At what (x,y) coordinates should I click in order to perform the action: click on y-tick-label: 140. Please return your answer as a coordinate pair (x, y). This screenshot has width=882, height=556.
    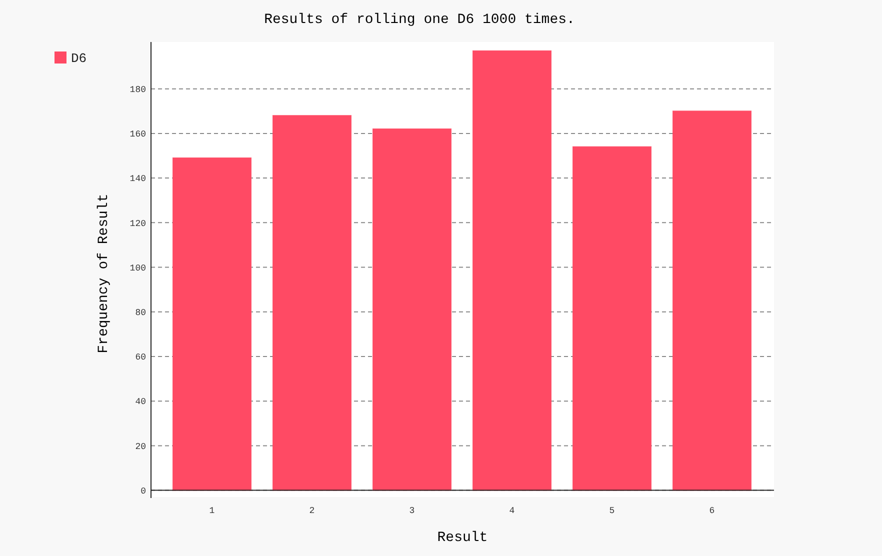
    Looking at the image, I should click on (138, 179).